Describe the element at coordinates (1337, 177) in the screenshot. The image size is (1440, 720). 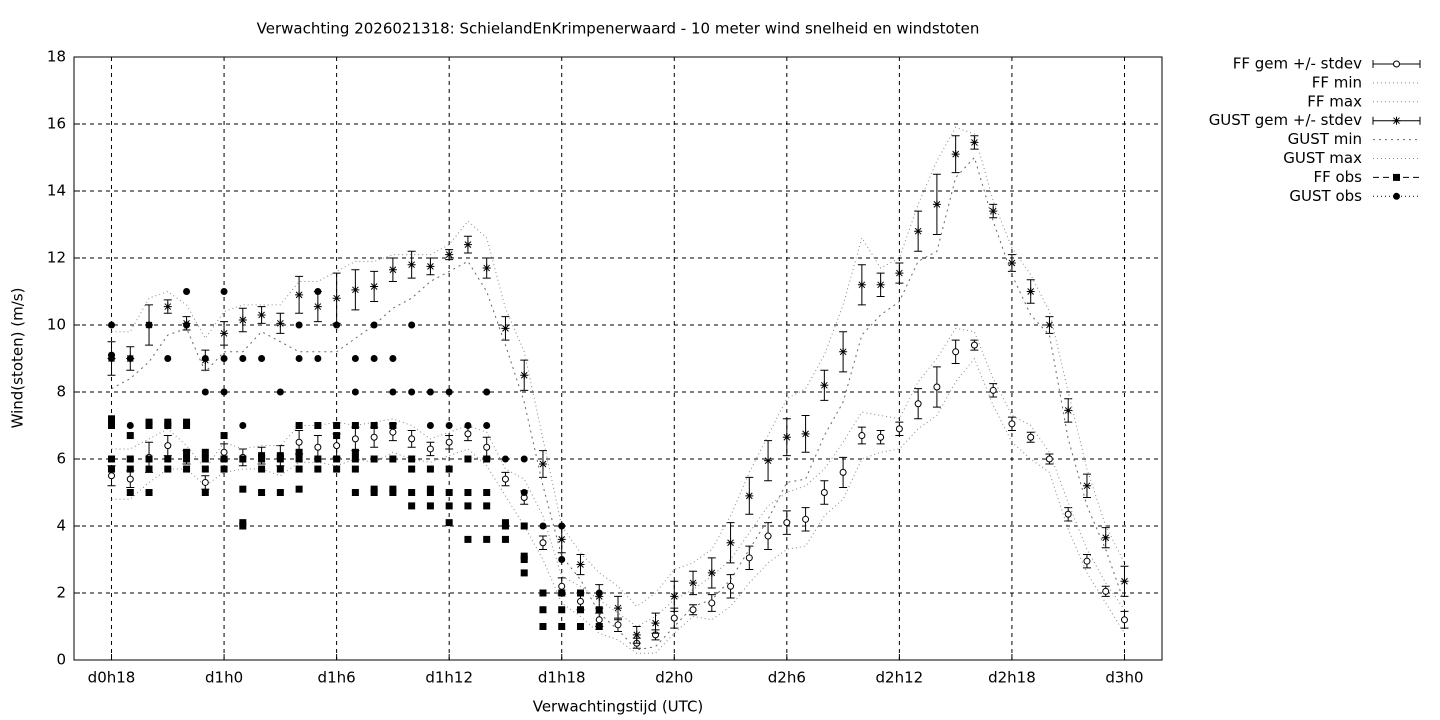
I see `legend-label: FF obs` at that location.